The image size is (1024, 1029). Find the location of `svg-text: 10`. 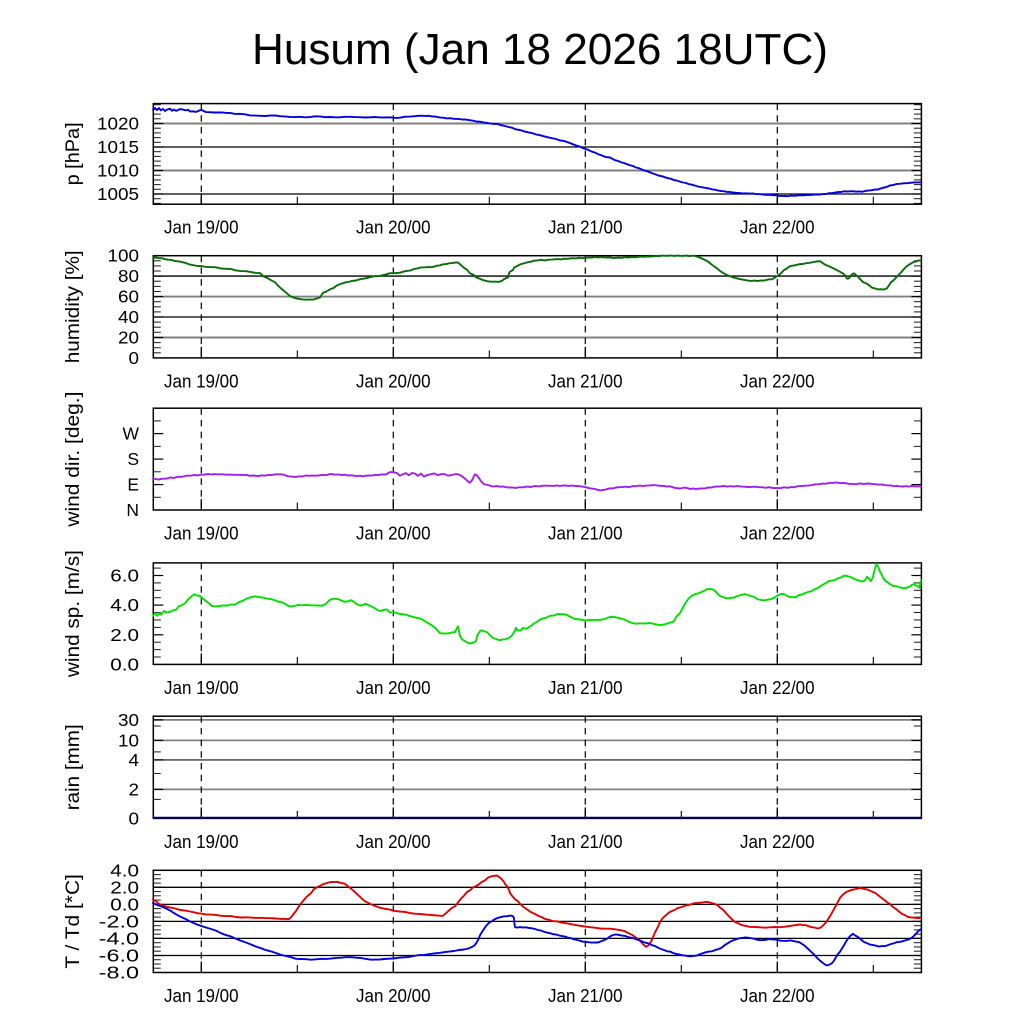

svg-text: 10 is located at coordinates (128, 740).